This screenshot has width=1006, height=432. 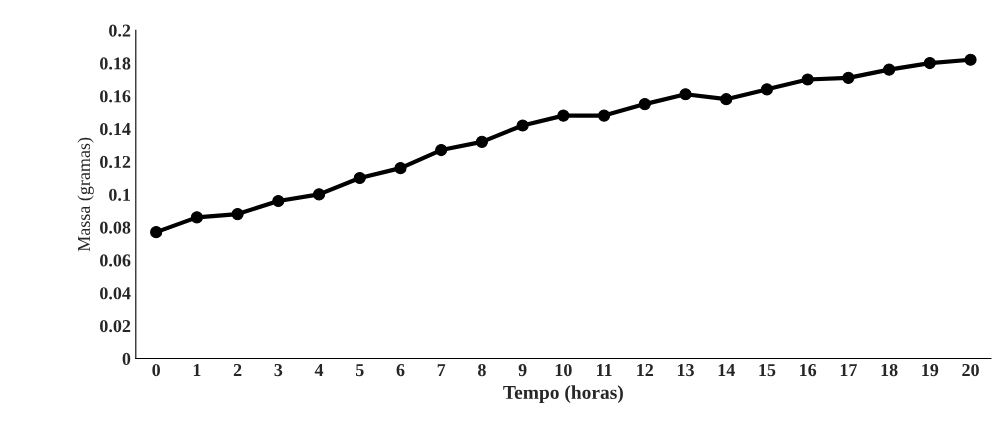 What do you see at coordinates (120, 30) in the screenshot?
I see `y-tick-label: 0.2` at bounding box center [120, 30].